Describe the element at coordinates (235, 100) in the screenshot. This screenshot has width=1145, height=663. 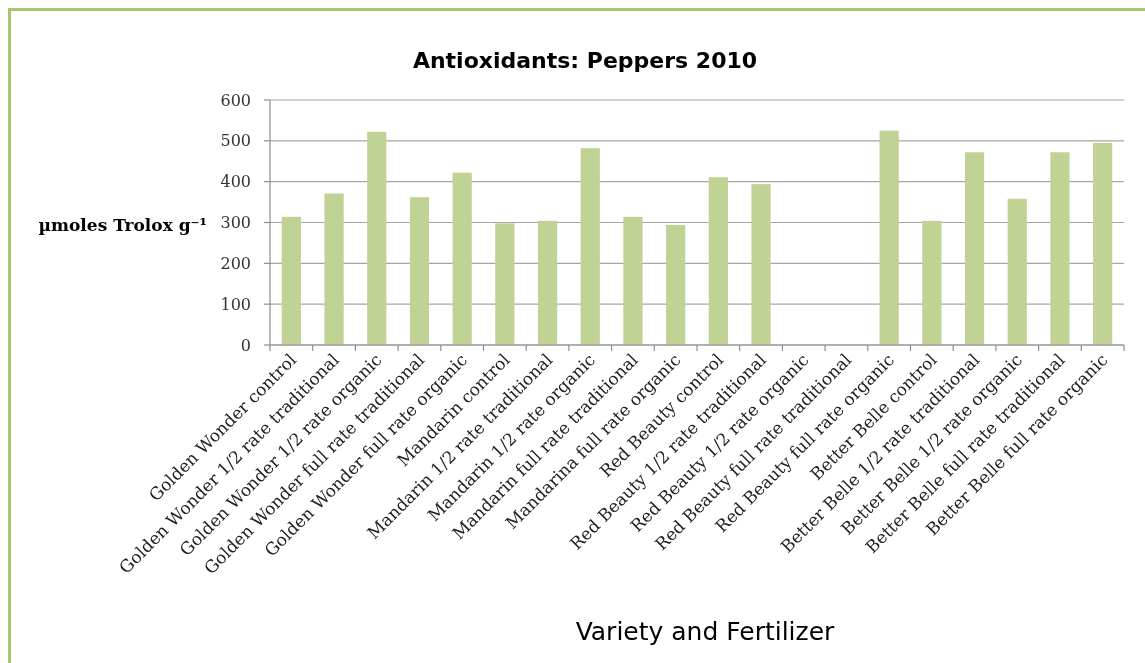
I see `y-tick-label: 600` at that location.